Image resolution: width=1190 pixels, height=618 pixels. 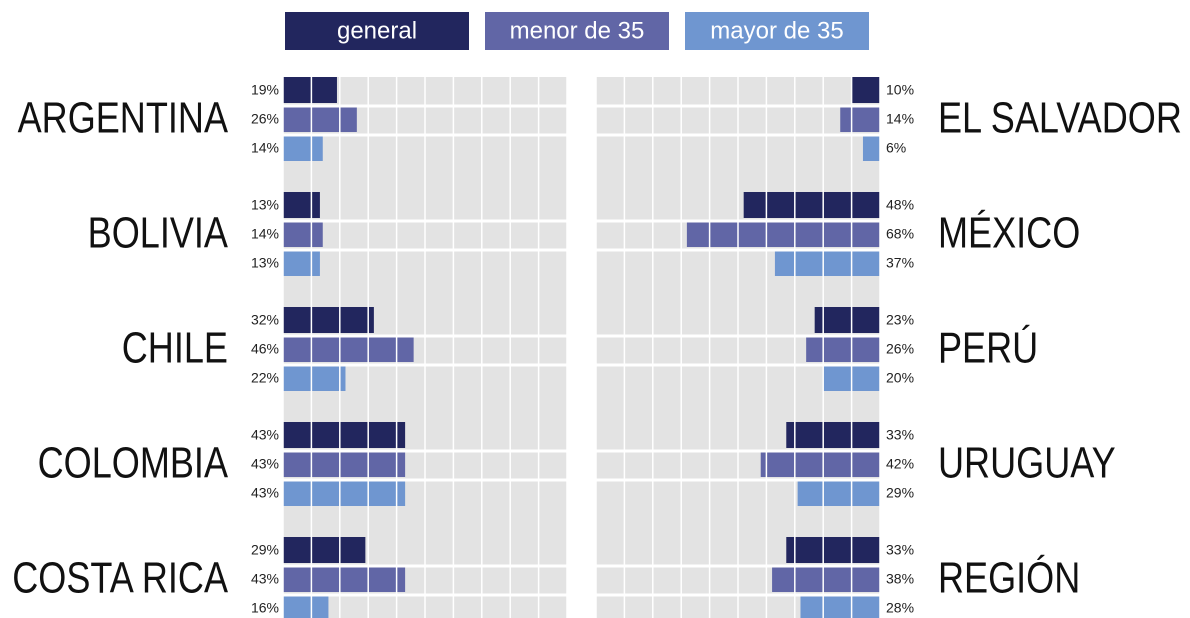 I want to click on value-label: 22%, so click(x=265, y=378).